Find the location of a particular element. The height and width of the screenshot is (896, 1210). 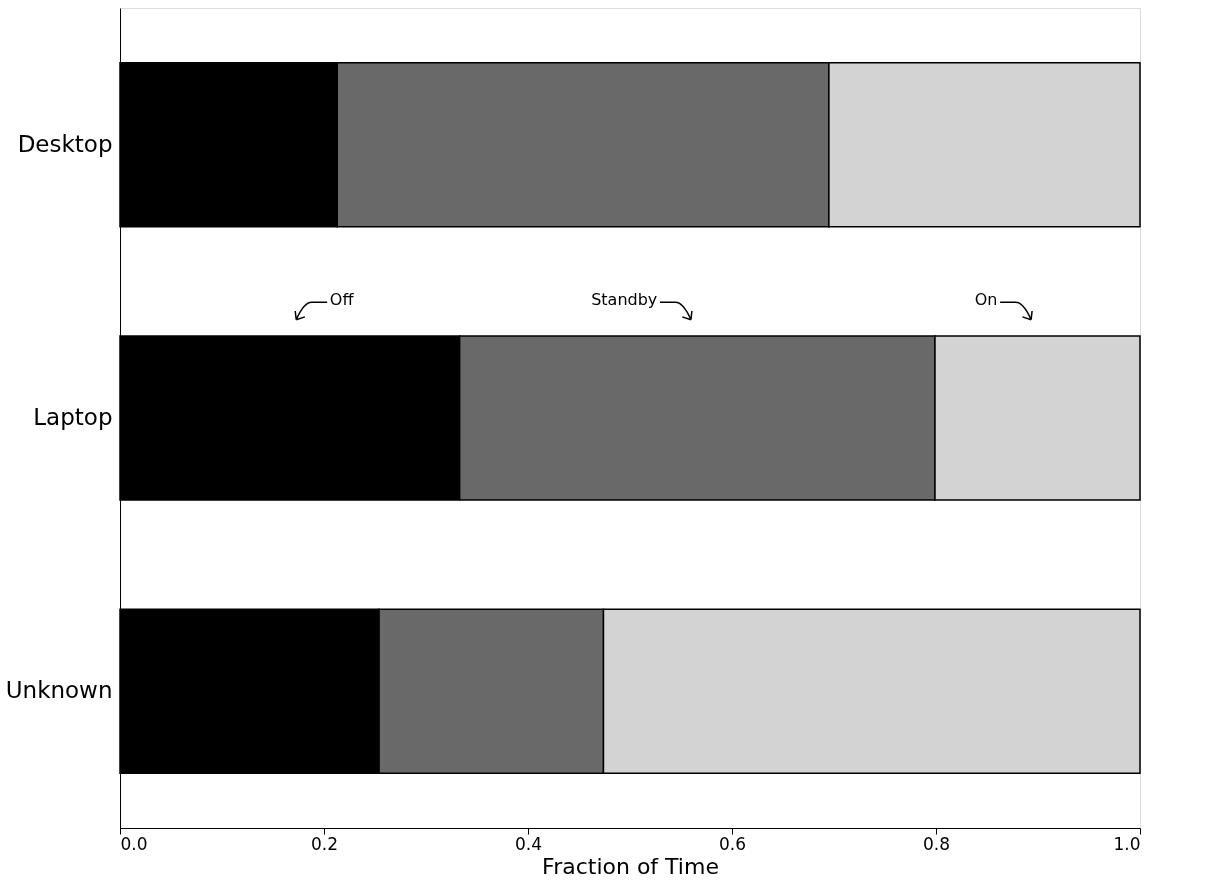

y-tick-label: Desktop is located at coordinates (65, 143).